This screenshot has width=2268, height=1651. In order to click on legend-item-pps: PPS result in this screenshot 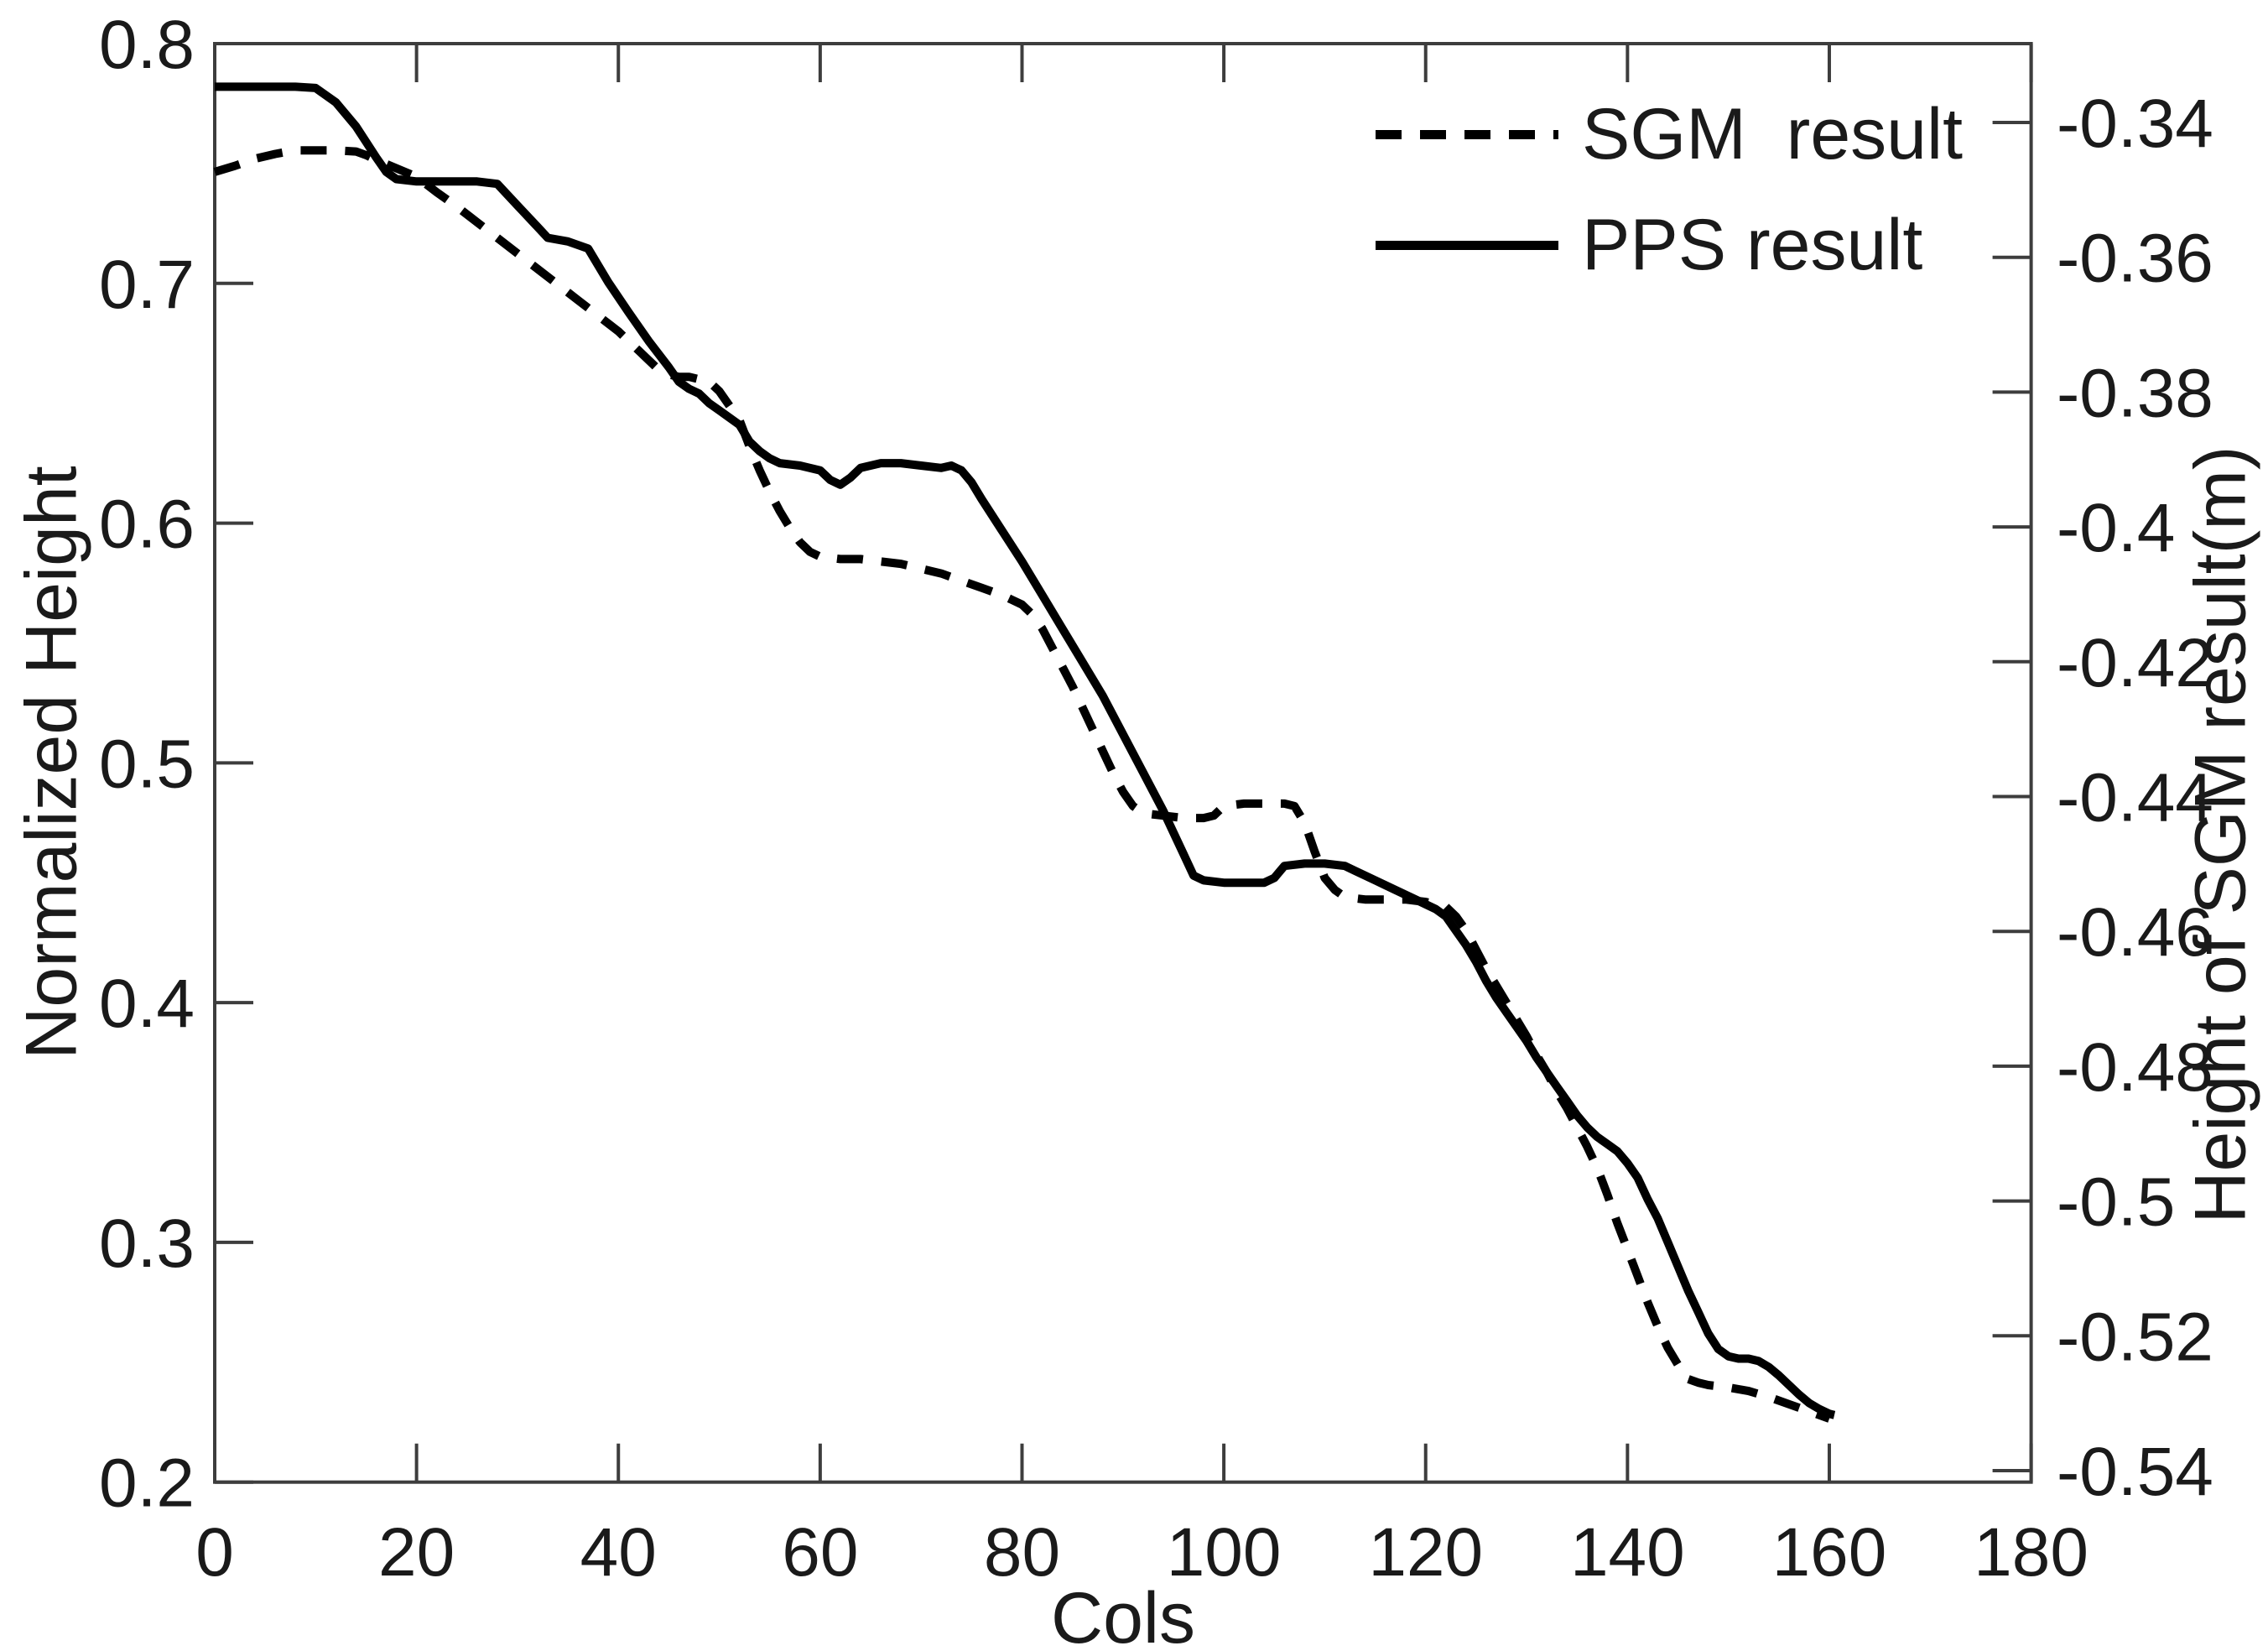, I will do `click(1669, 245)`.